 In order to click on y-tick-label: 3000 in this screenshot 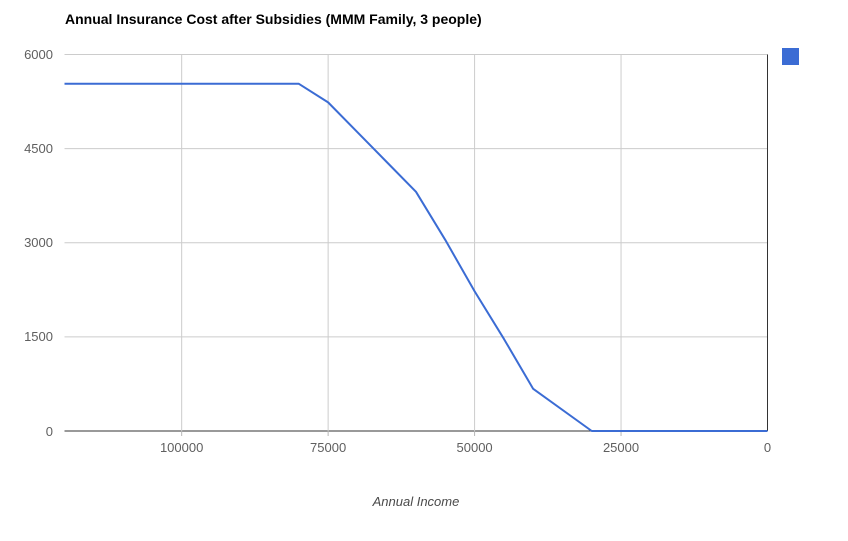, I will do `click(38, 243)`.